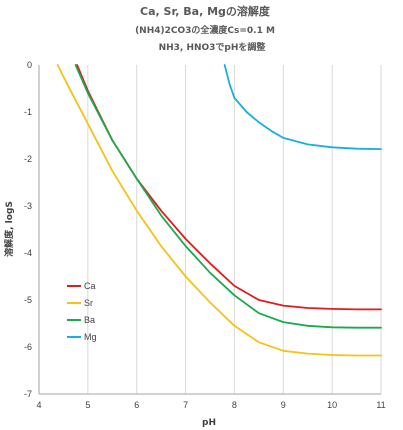 The height and width of the screenshot is (430, 403). I want to click on legend-label-mg: Mg, so click(90, 337).